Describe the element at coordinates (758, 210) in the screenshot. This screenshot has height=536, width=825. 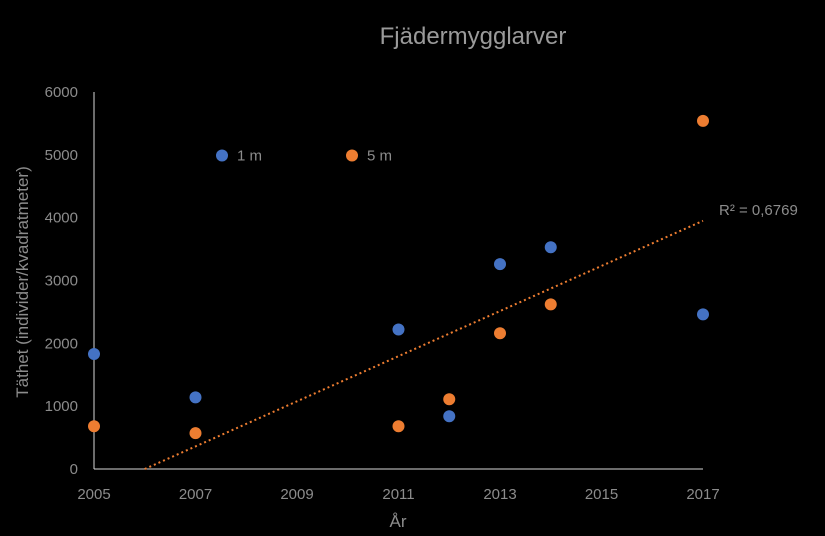
I see `r-squared-label: R² = 0,6769` at that location.